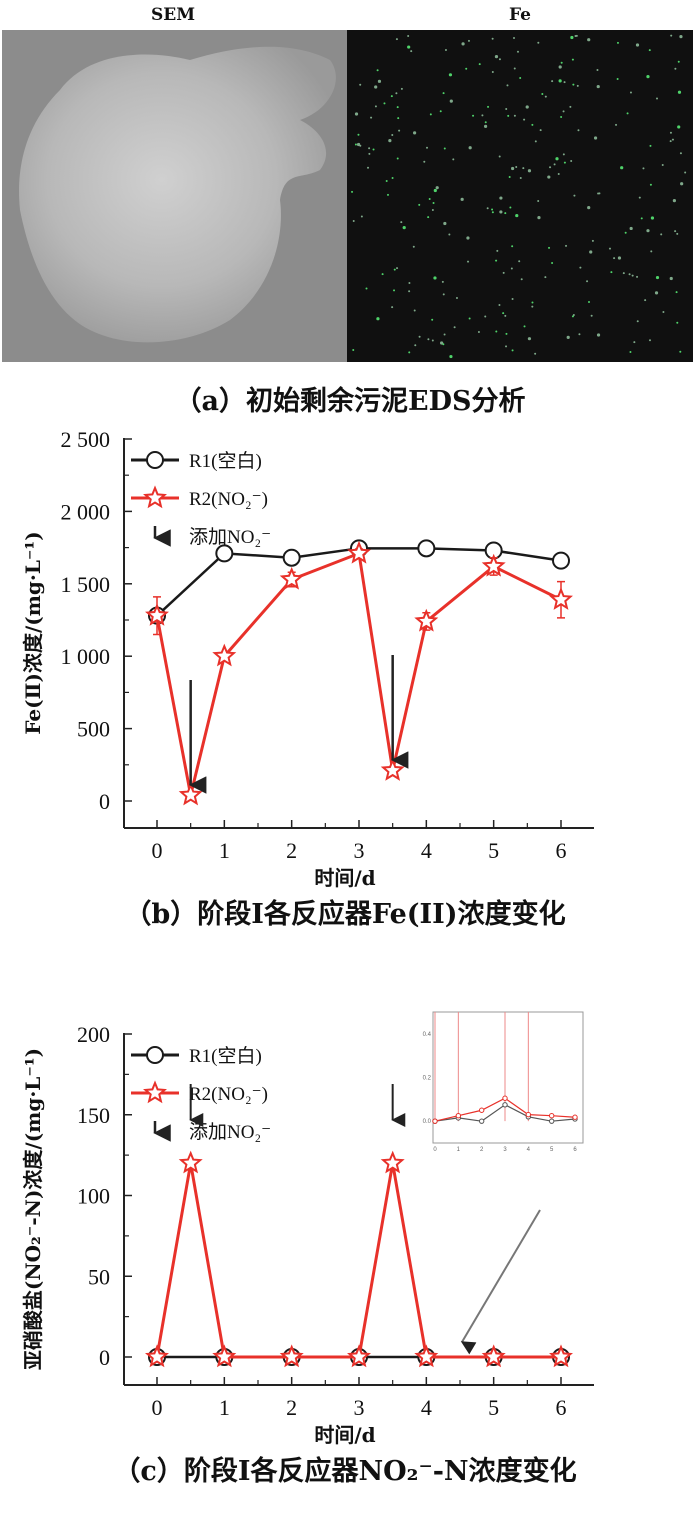 This screenshot has height=1516, width=700. I want to click on inset-x-tick-label: 3, so click(505, 1150).